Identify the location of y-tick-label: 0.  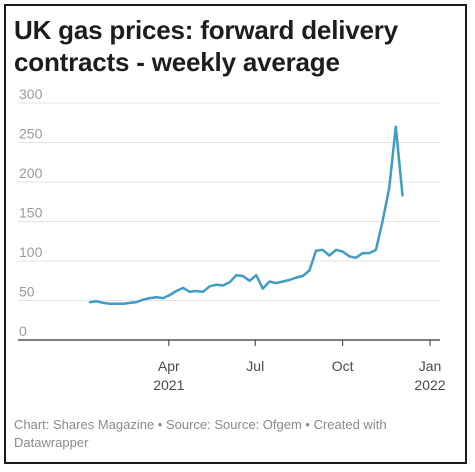
(23, 331).